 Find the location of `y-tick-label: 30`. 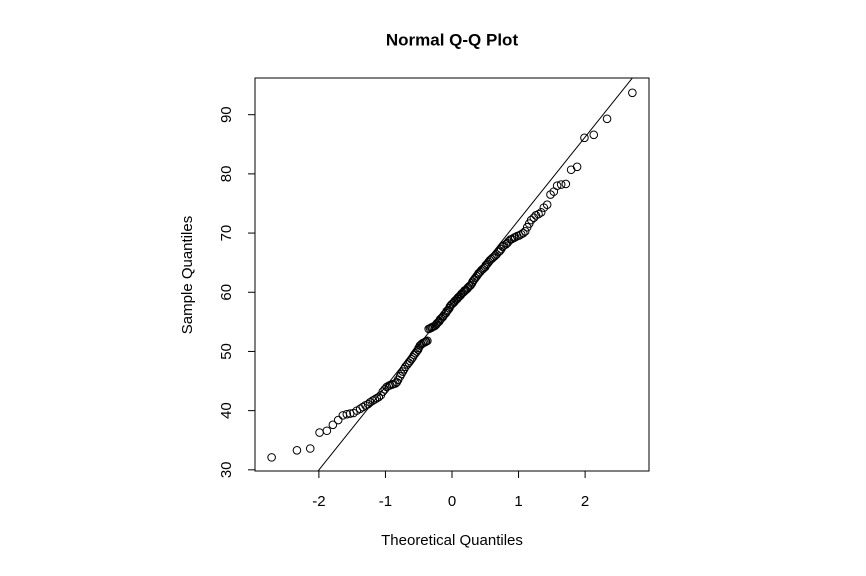

y-tick-label: 30 is located at coordinates (226, 469).